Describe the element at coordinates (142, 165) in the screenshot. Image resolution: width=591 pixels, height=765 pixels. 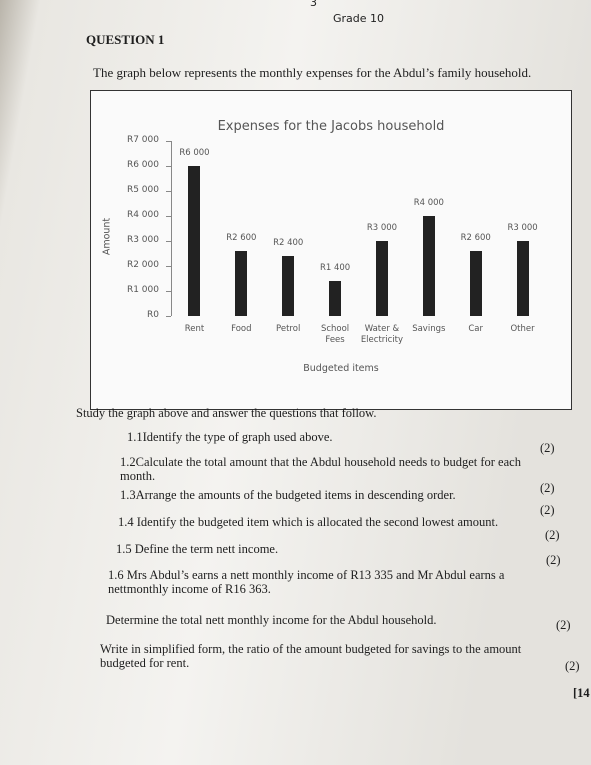
I see `y-tick-label: R6 000` at that location.